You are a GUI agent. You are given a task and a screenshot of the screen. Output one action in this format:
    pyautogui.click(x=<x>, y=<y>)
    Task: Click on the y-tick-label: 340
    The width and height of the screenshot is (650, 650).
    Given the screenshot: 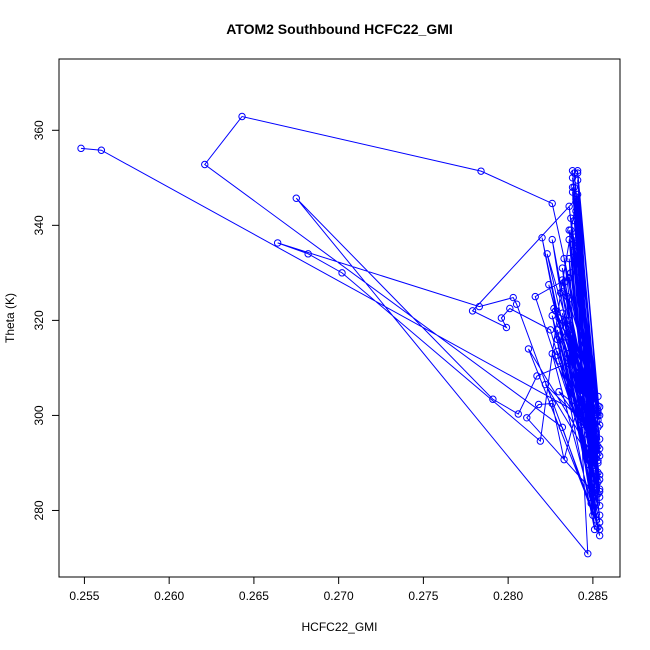 What is the action you would take?
    pyautogui.click(x=39, y=225)
    